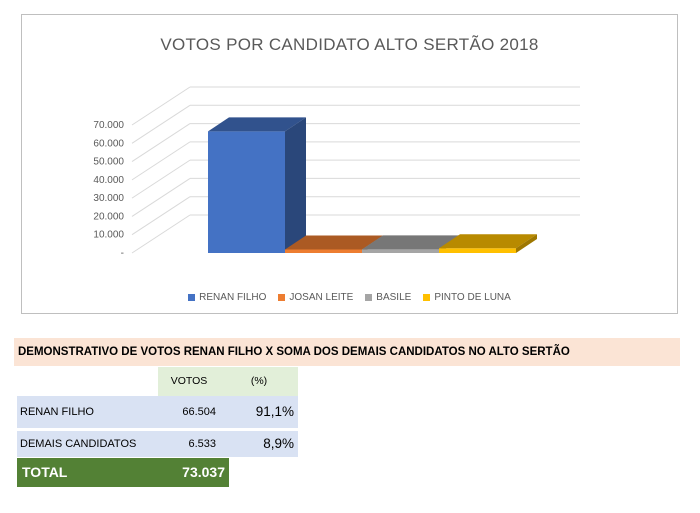 Image resolution: width=700 pixels, height=513 pixels. I want to click on row-label: RENAN FILHO, so click(57, 412).